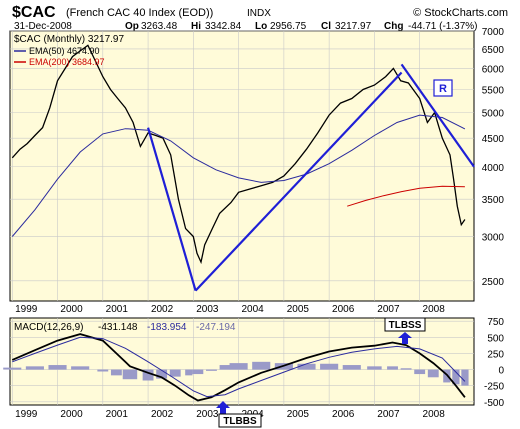  I want to click on tlbss-annotation: TLBSS, so click(405, 330).